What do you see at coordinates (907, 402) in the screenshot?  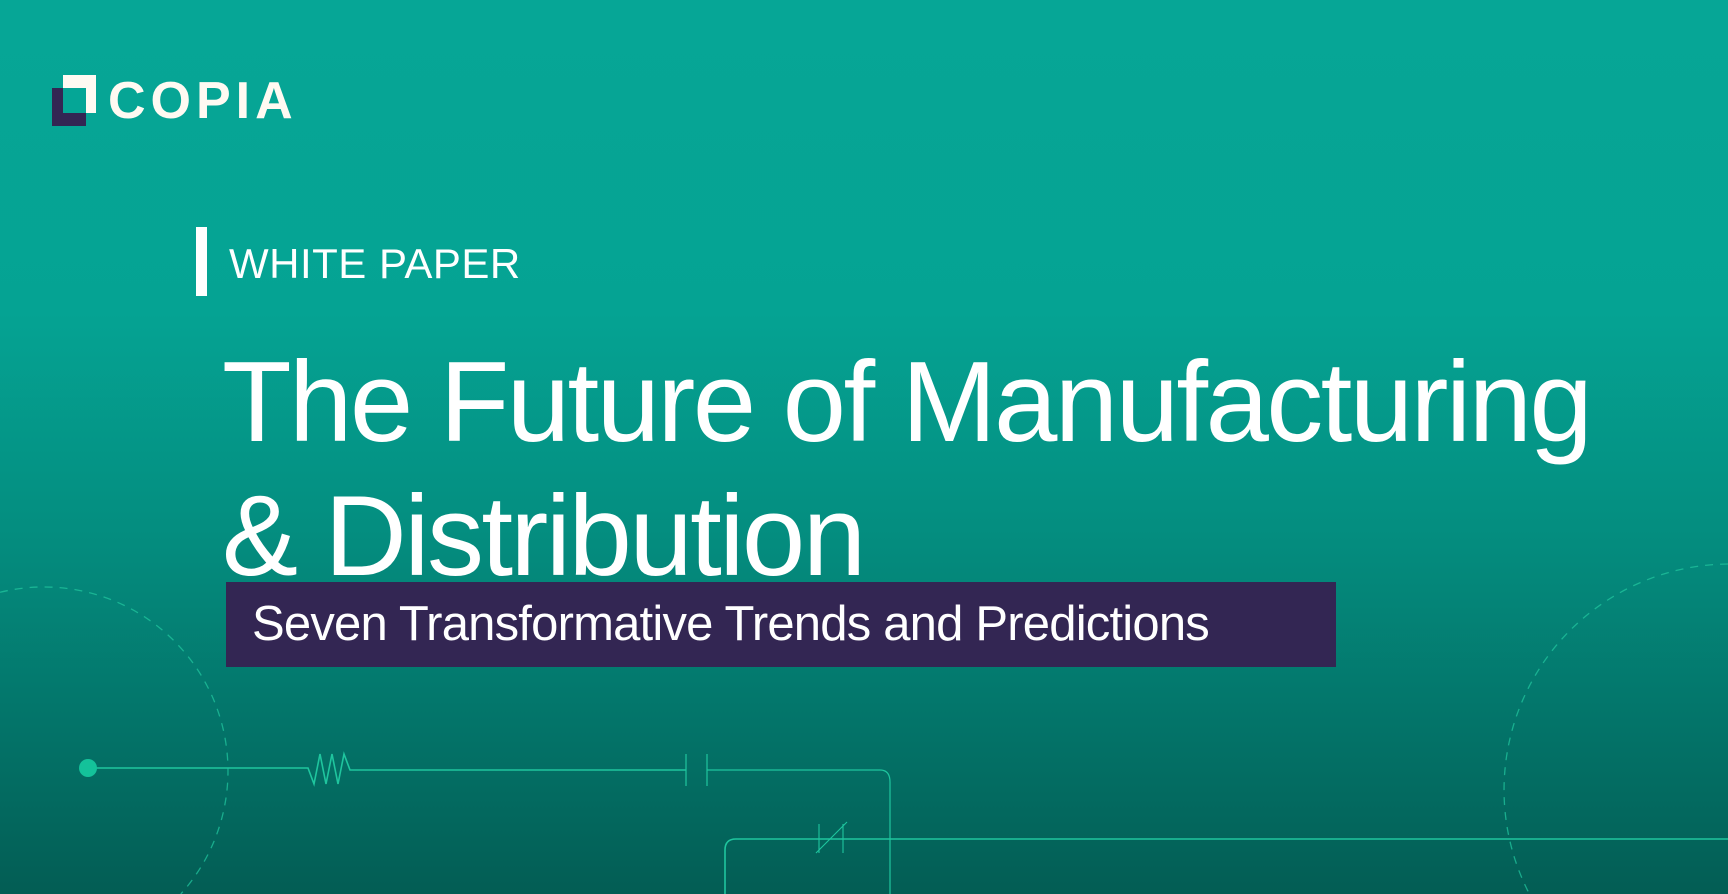 I see `title-line-1: The Future of Manufacturing` at bounding box center [907, 402].